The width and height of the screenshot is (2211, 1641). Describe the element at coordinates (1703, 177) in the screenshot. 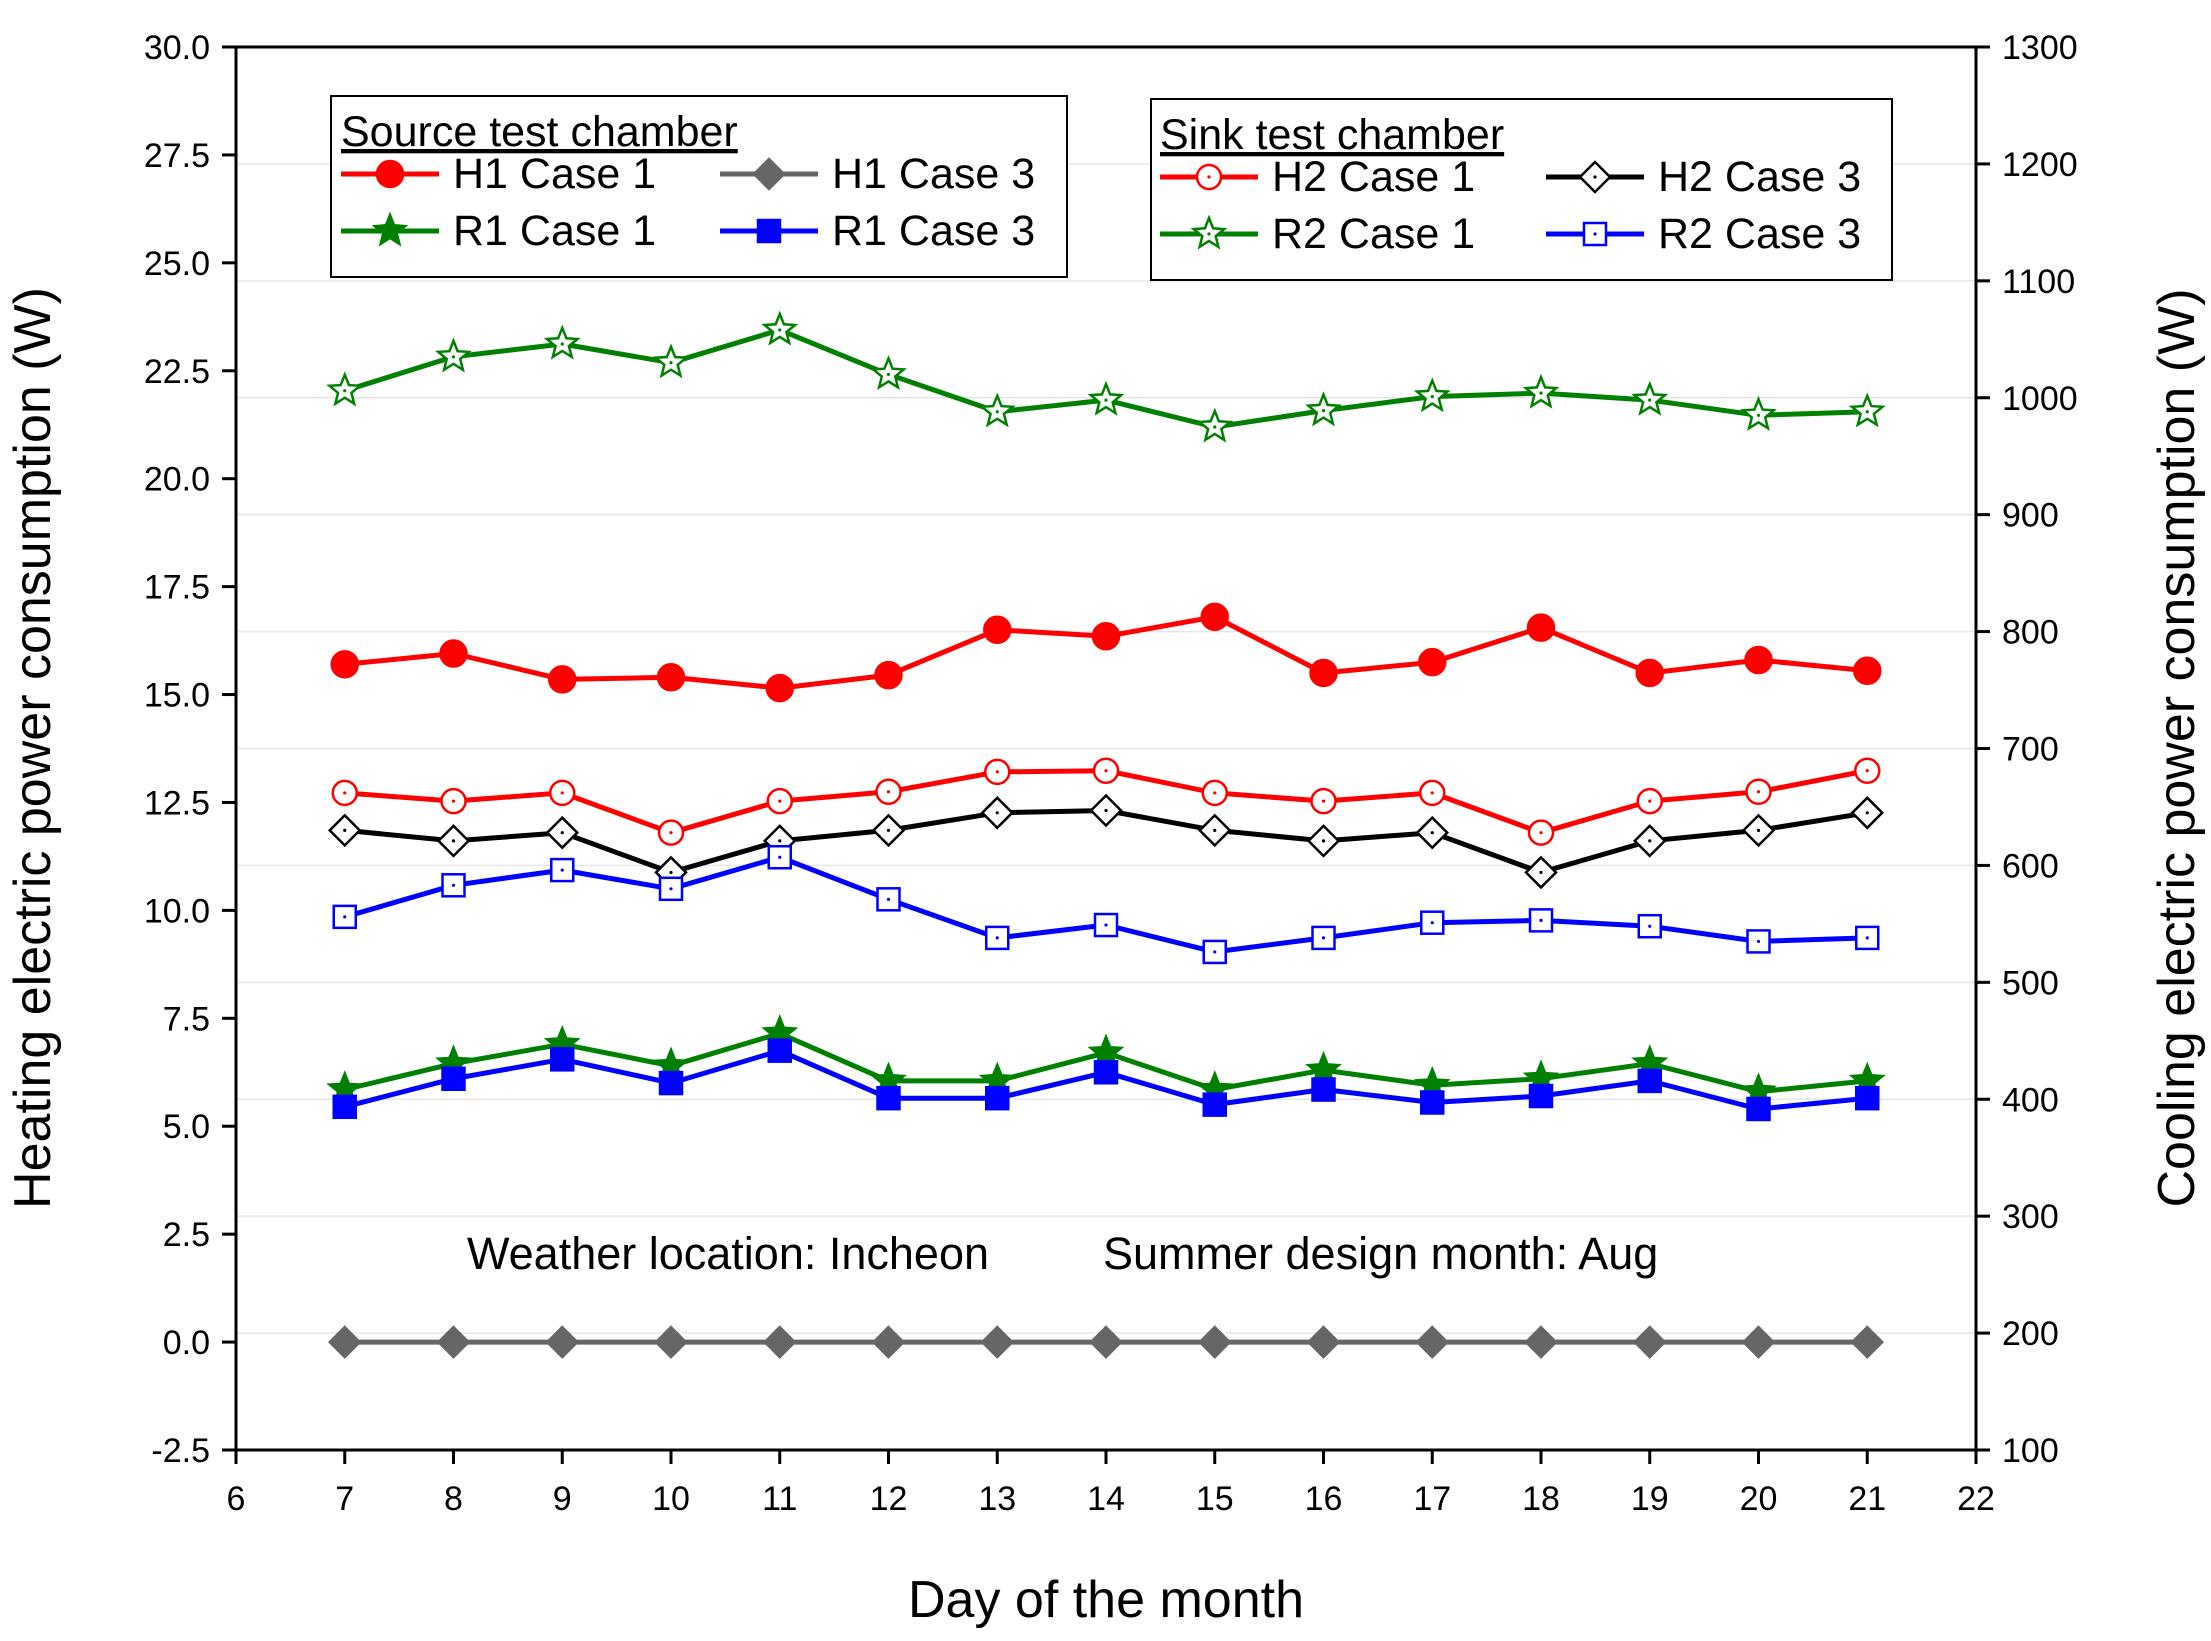

I see `legend-entry-h2-case-3: H2 Case 3` at that location.